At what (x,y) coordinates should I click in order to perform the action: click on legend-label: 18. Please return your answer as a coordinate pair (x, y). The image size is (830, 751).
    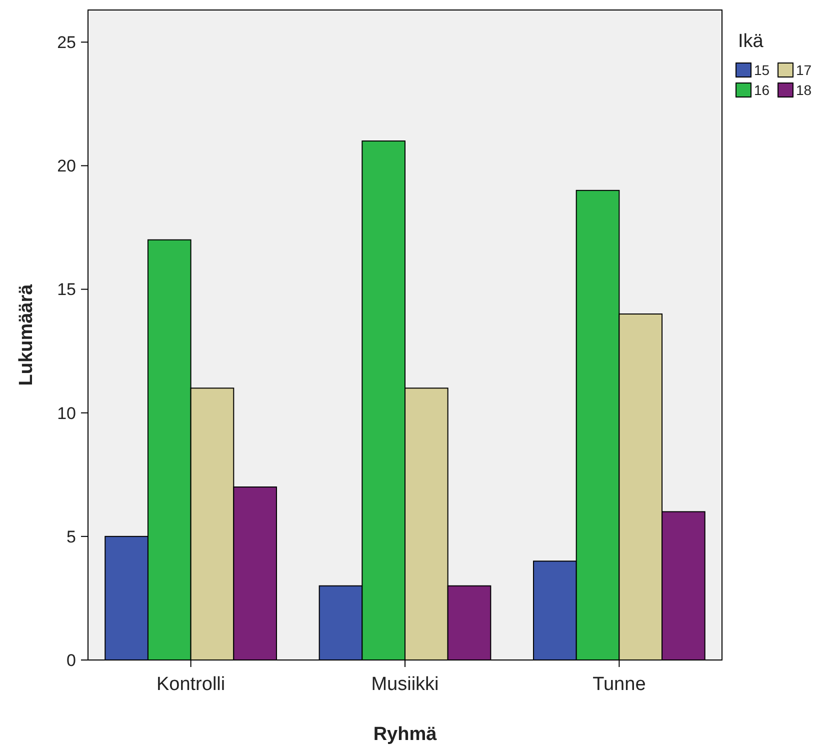
    Looking at the image, I should click on (804, 90).